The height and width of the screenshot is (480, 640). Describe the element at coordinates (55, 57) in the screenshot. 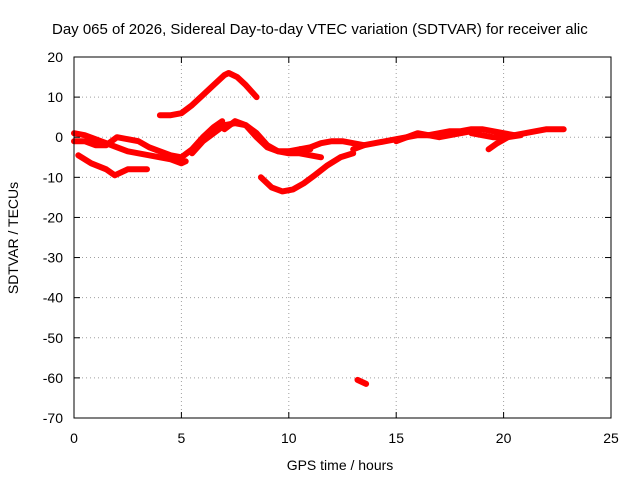

I see `y-tick-label: 20` at that location.